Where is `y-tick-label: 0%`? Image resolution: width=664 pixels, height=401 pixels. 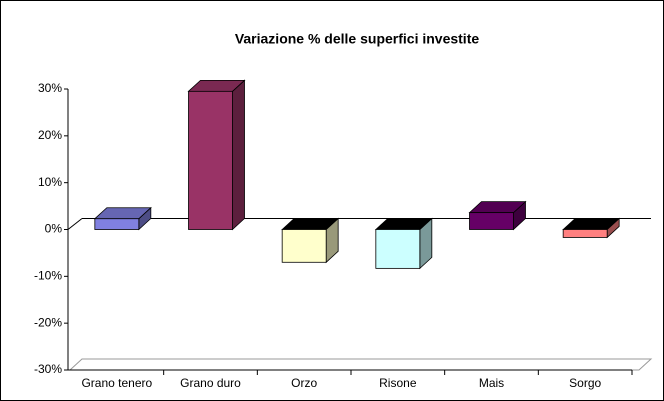 y-tick-label: 0% is located at coordinates (54, 229).